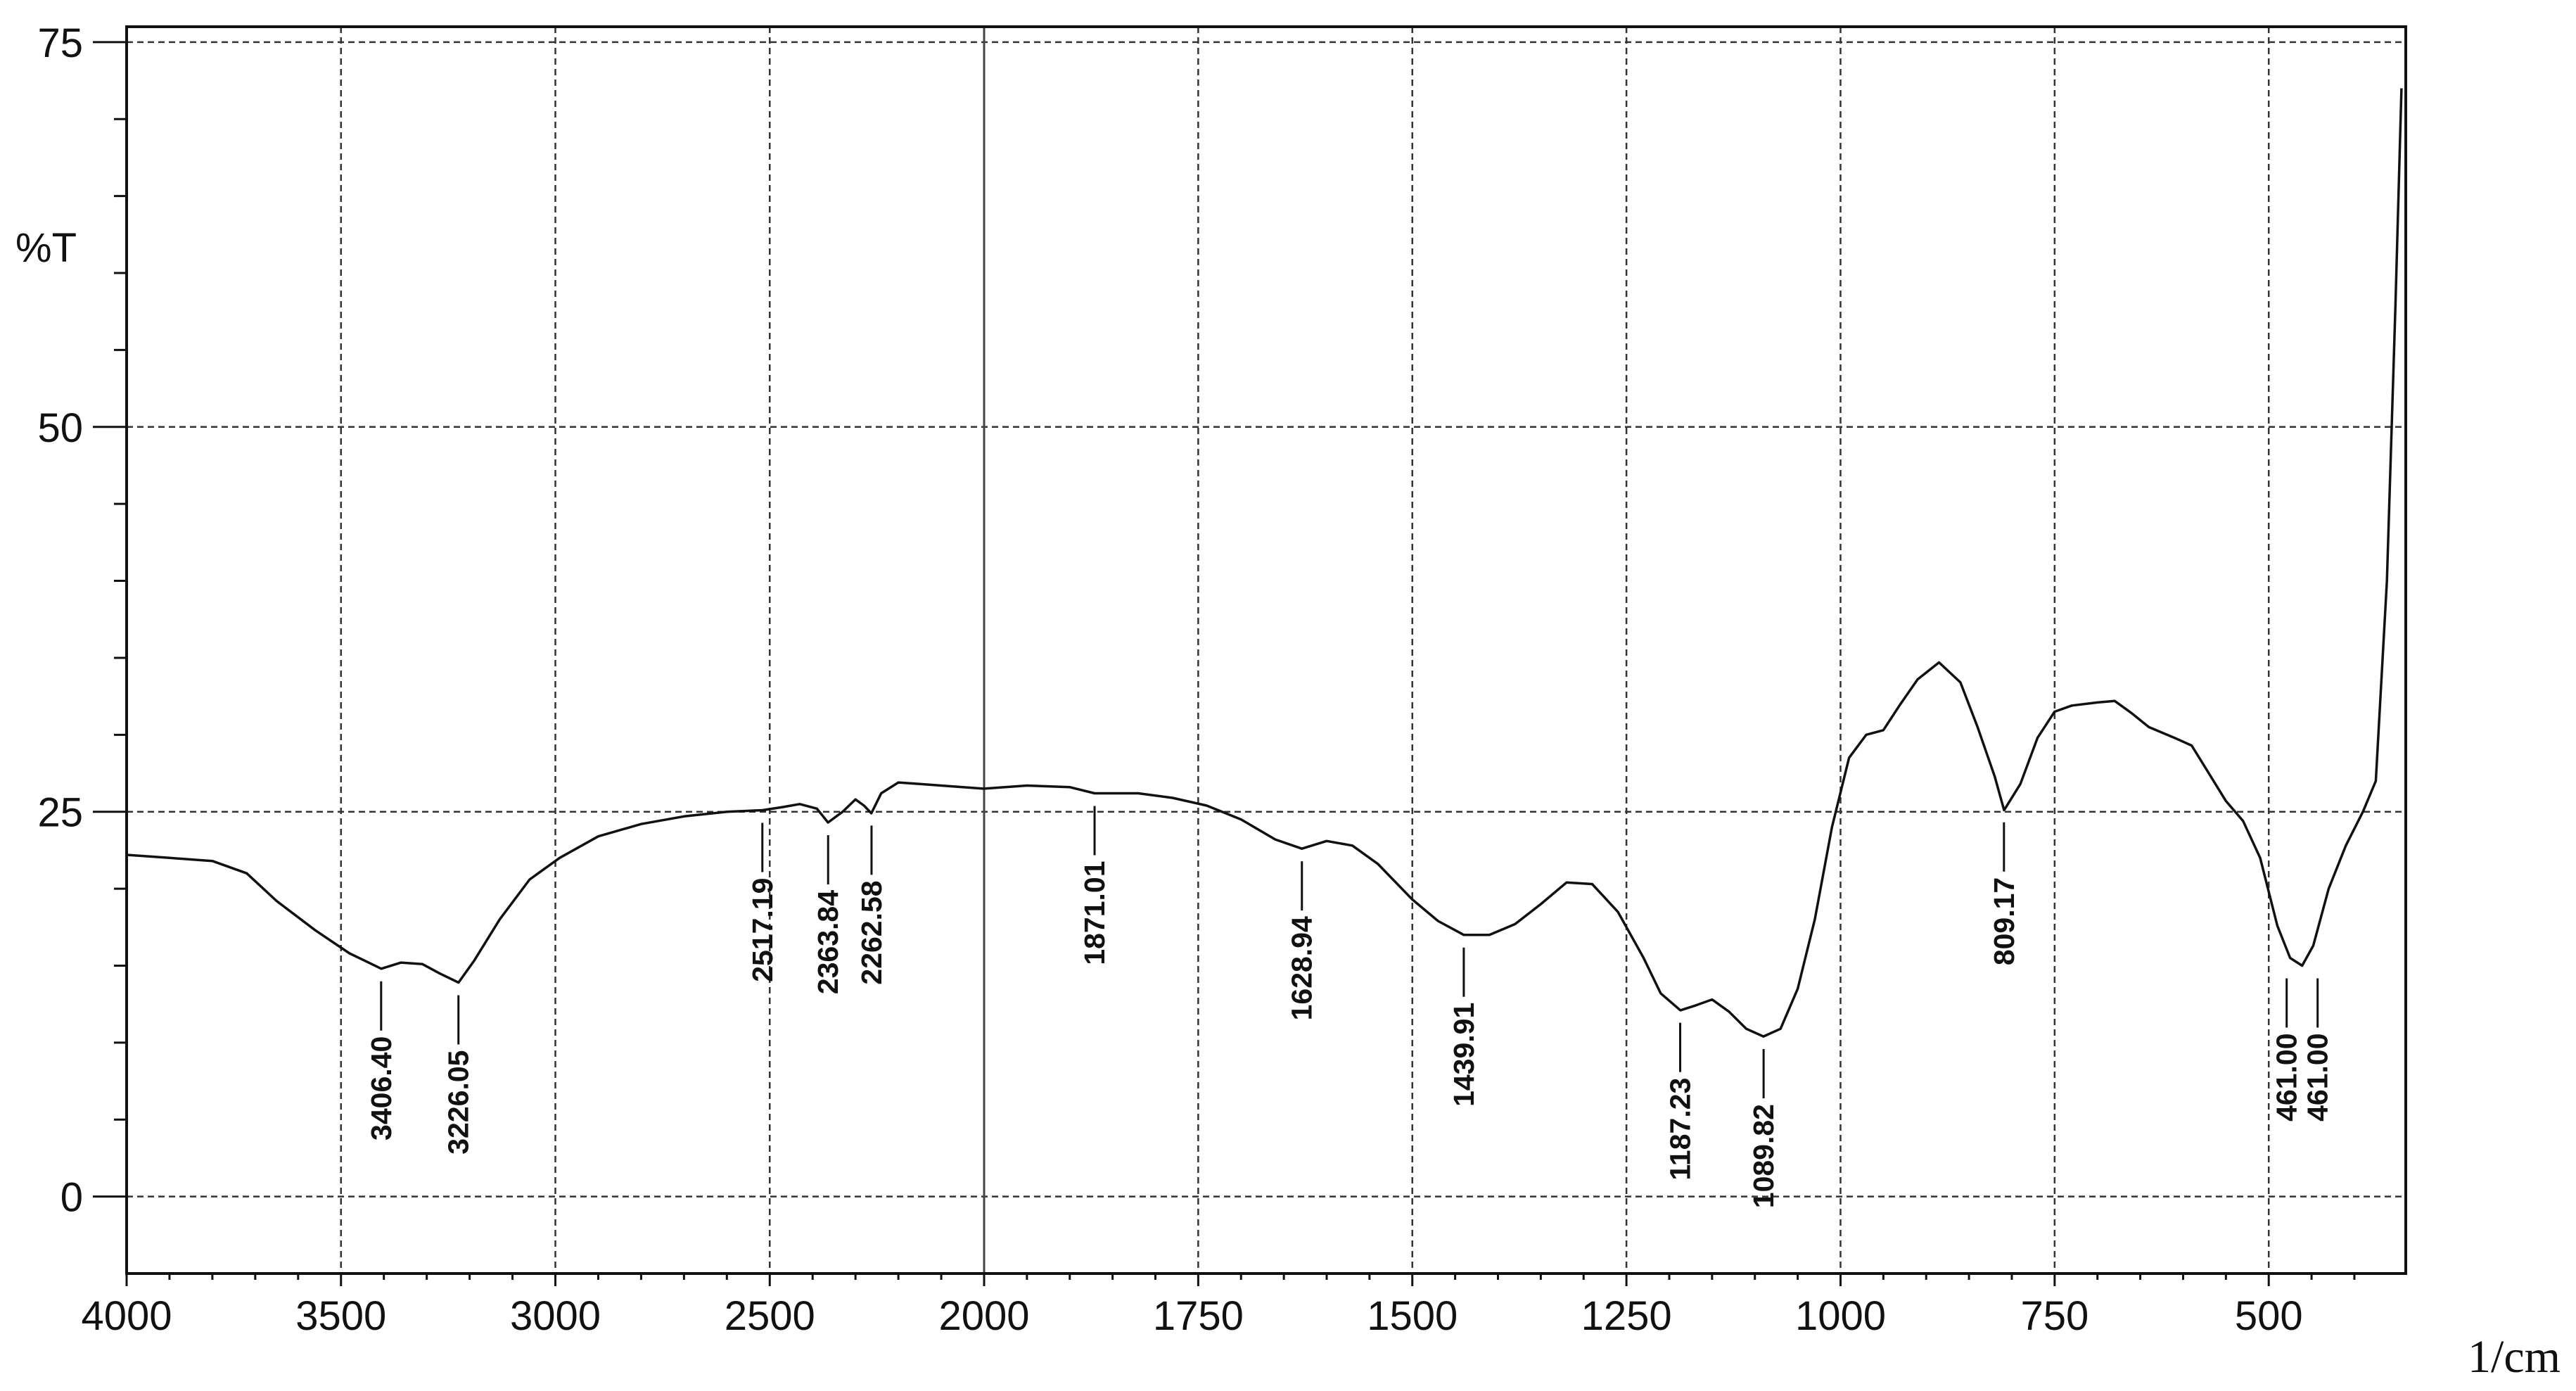 The image size is (2576, 1391). Describe the element at coordinates (555, 1316) in the screenshot. I see `x-tick-label-3000: 3000` at that location.